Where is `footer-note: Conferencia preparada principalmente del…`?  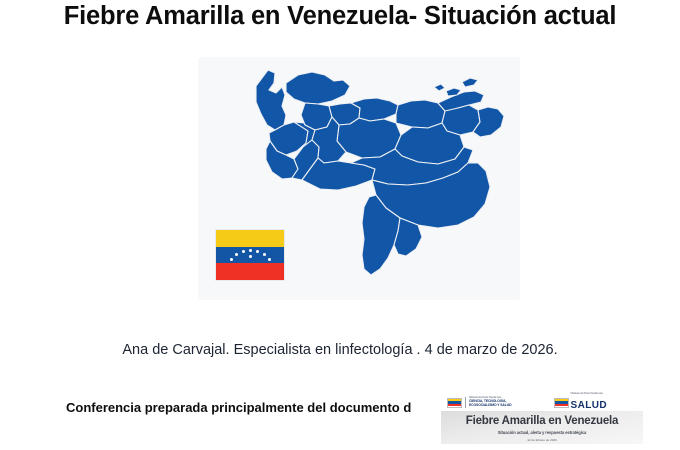
footer-note: Conferencia preparada principalmente del… is located at coordinates (239, 407).